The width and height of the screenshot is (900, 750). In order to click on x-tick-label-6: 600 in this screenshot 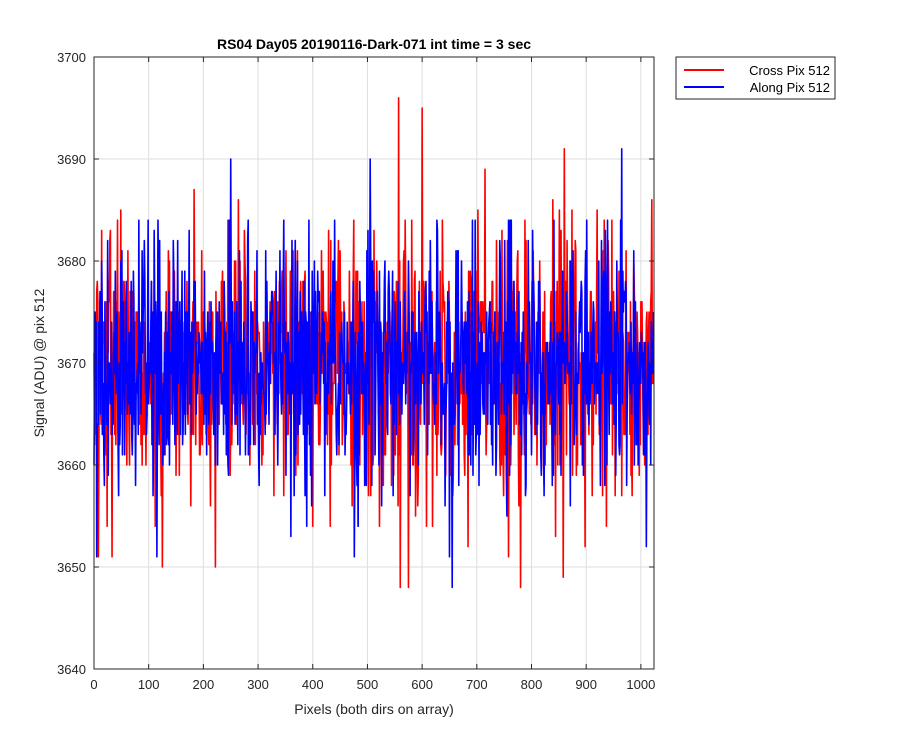, I will do `click(422, 684)`.